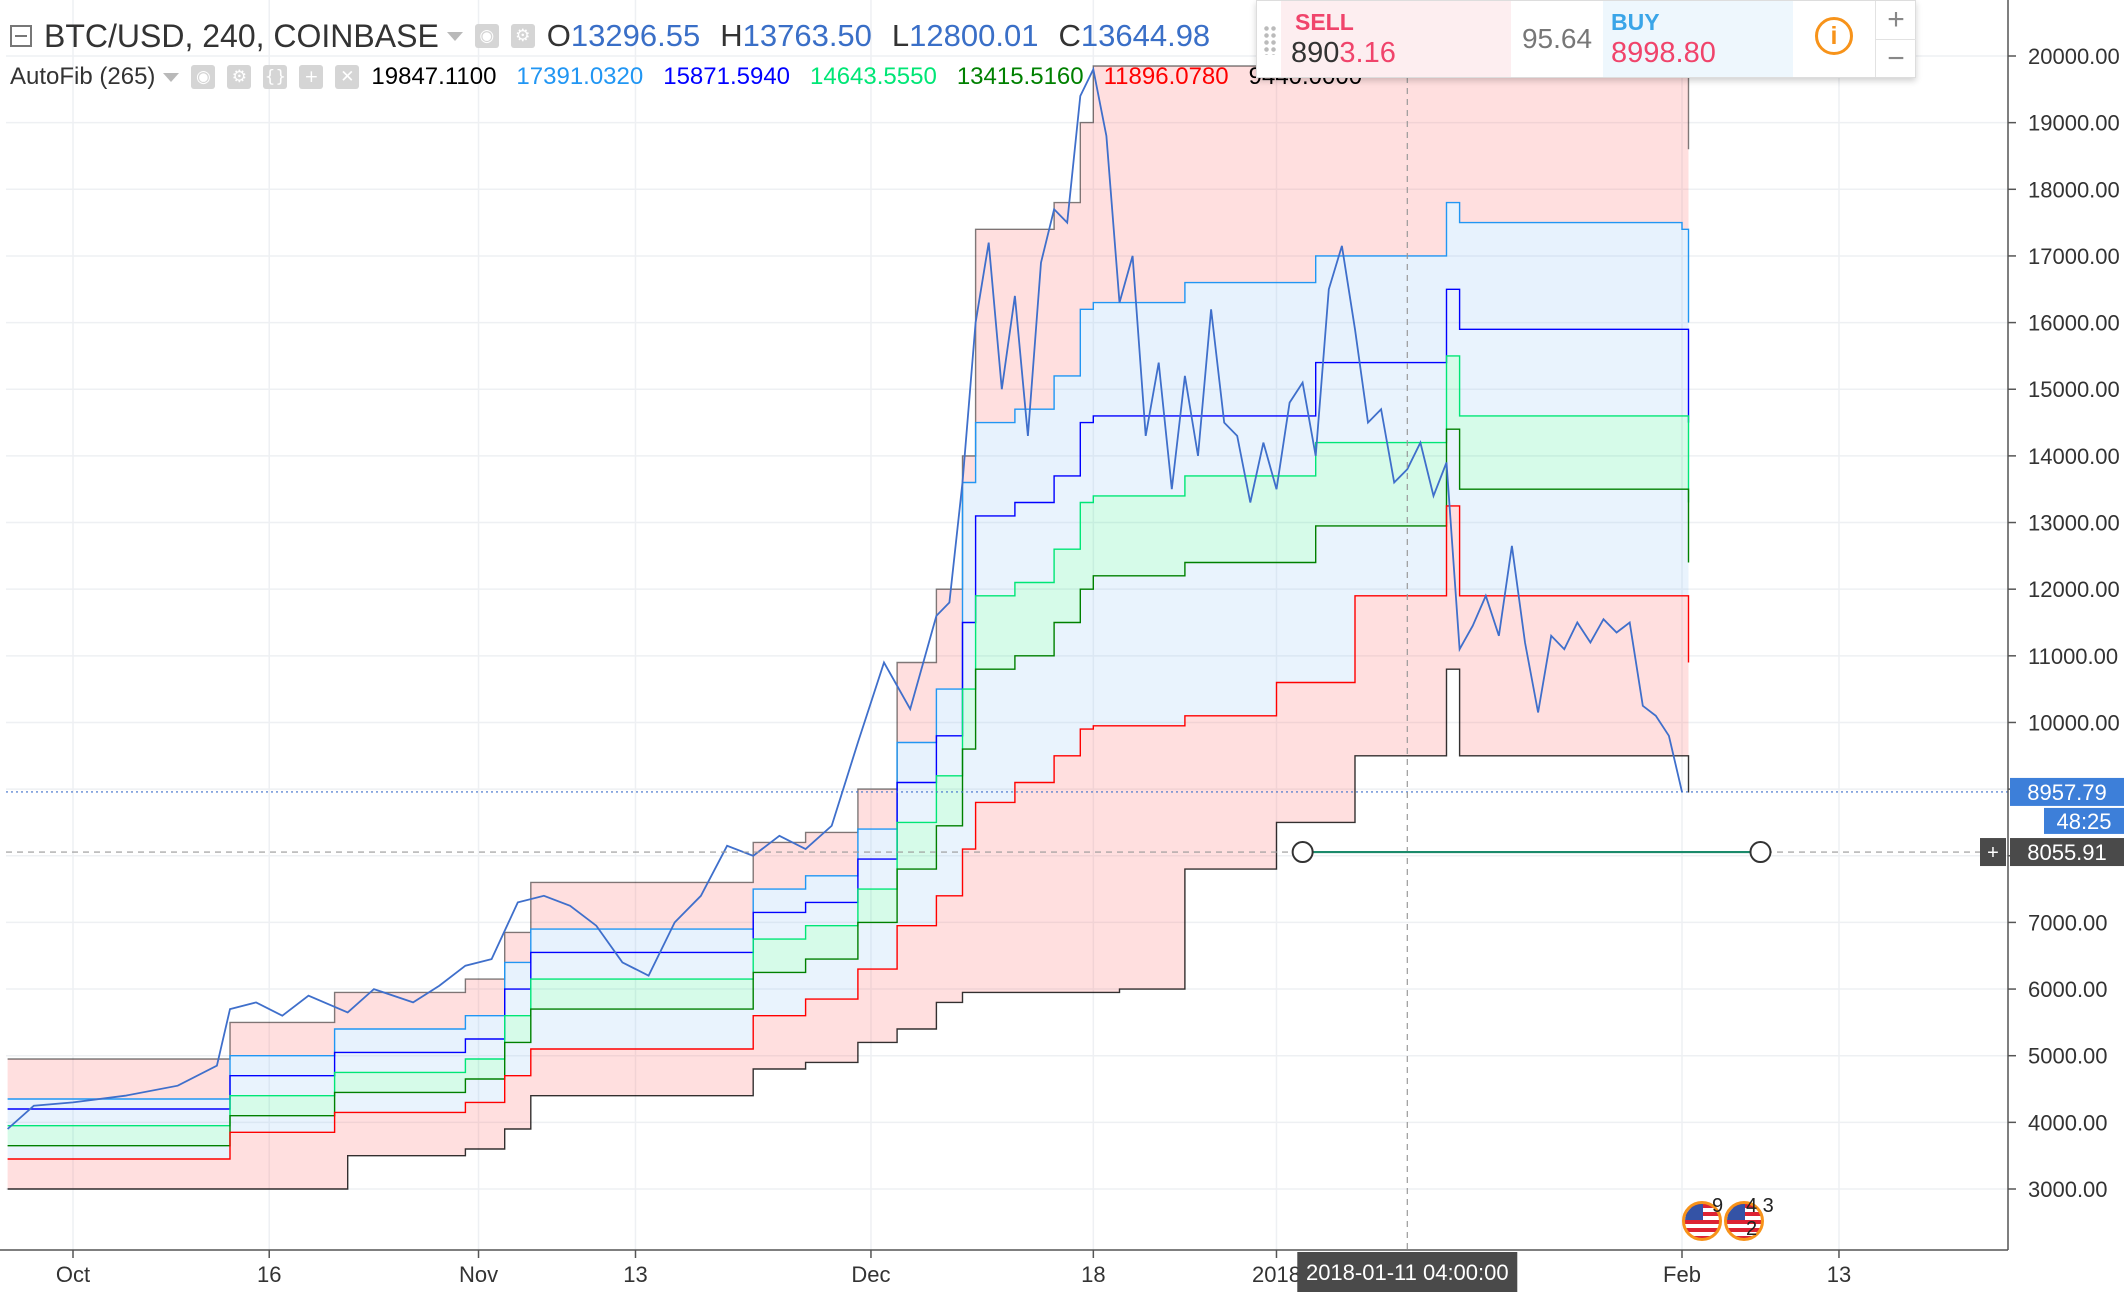  I want to click on x-tick-label: Dec, so click(870, 1274).